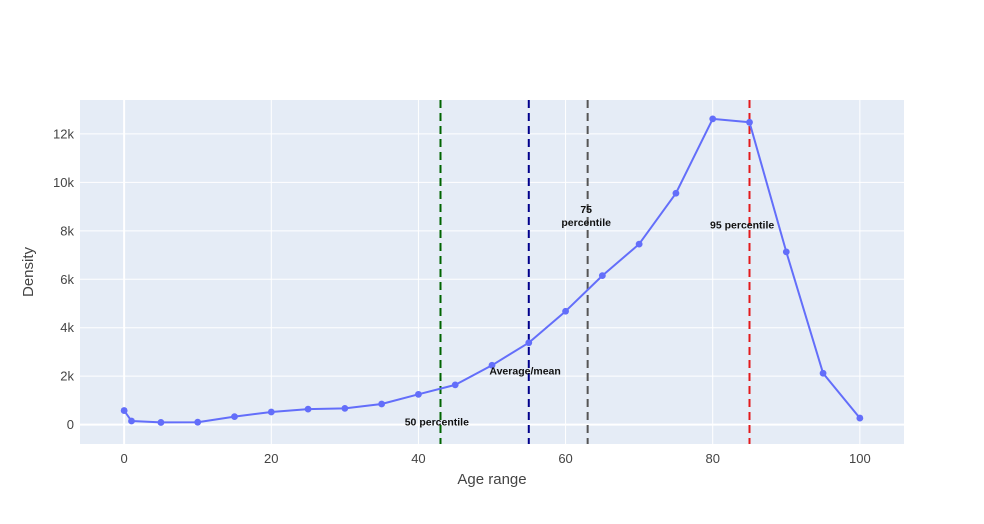  What do you see at coordinates (271, 458) in the screenshot?
I see `x-tick-label: 20` at bounding box center [271, 458].